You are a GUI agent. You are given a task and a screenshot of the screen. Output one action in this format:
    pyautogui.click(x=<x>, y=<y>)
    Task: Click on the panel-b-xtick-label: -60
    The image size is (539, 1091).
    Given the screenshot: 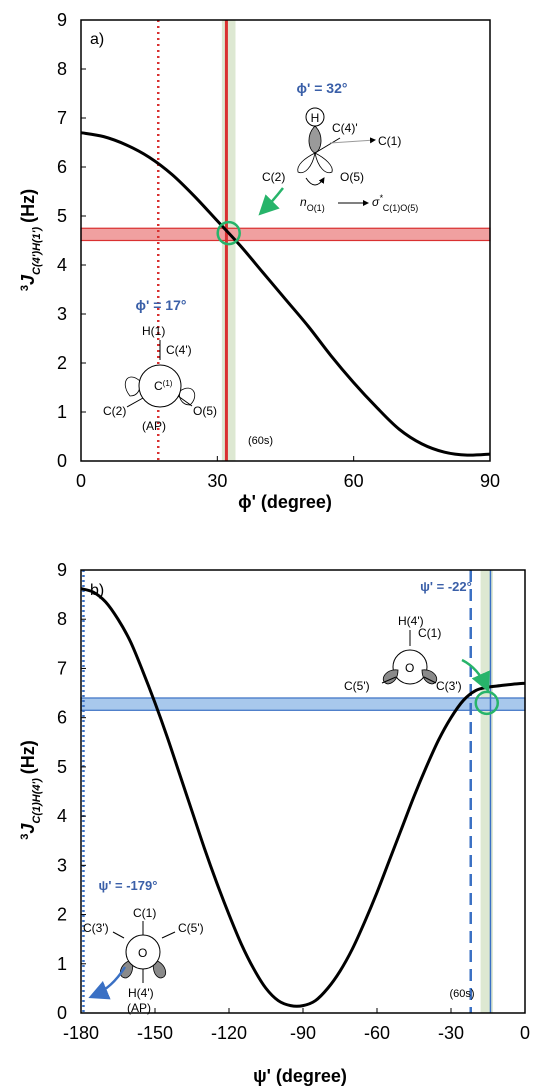 What is the action you would take?
    pyautogui.click(x=377, y=1033)
    